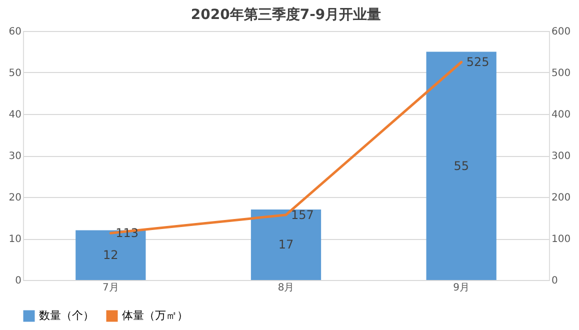 Image resolution: width=579 pixels, height=330 pixels. I want to click on data-label: 17, so click(286, 245).